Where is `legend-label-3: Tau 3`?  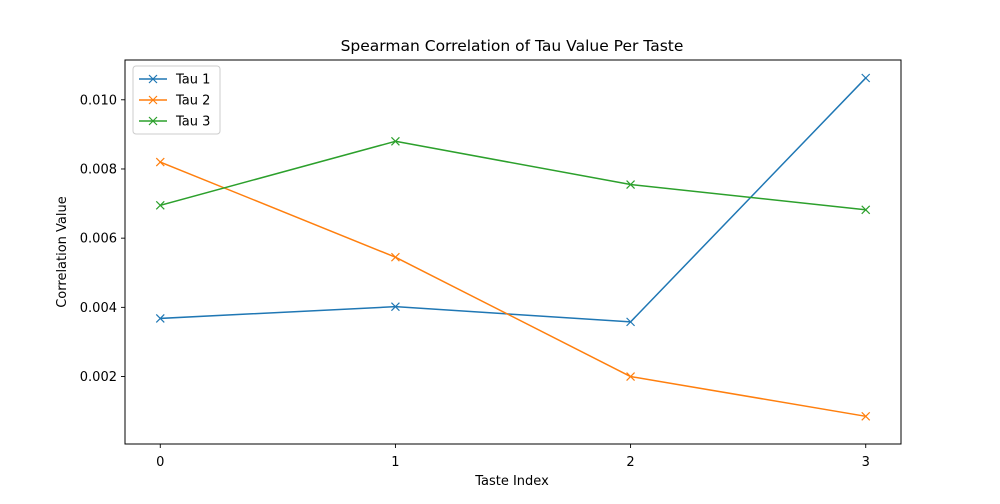
legend-label-3: Tau 3 is located at coordinates (192, 122).